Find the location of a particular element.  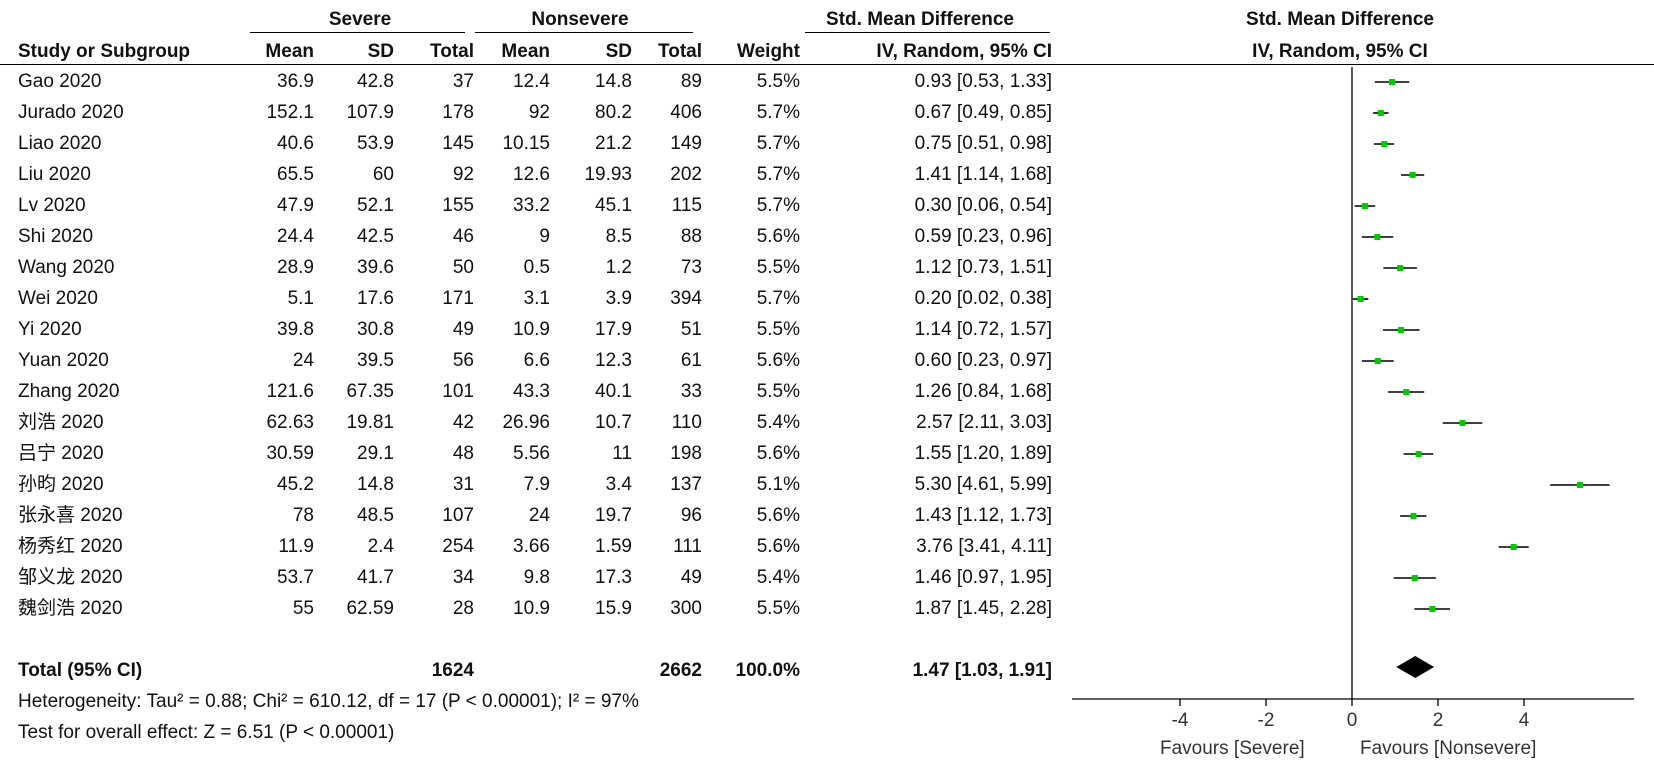

weight: 5.1% is located at coordinates (778, 484).